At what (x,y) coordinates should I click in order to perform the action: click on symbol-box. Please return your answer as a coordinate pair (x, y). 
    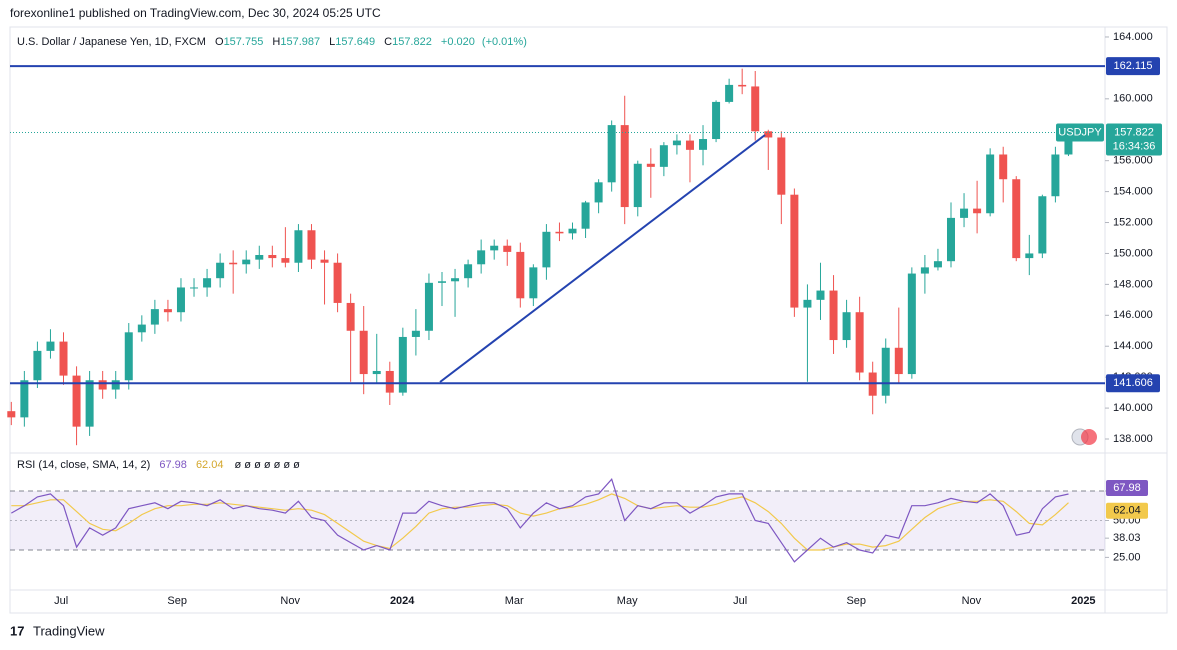
    Looking at the image, I should click on (1080, 132).